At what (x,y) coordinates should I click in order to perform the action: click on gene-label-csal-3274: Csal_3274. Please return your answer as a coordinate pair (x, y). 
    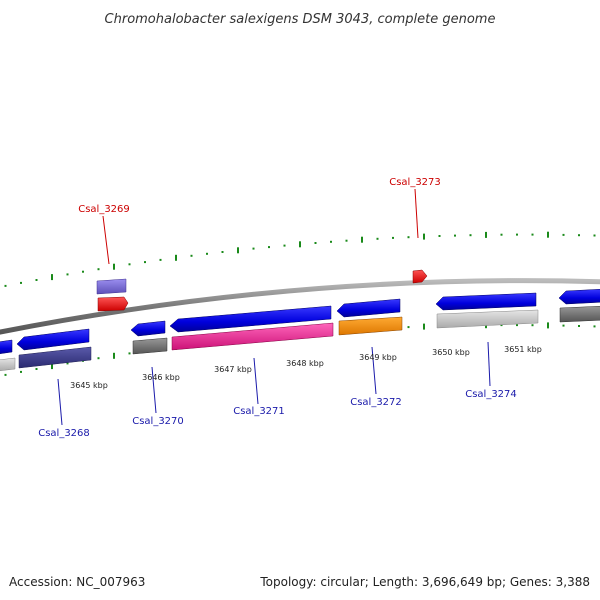
    Looking at the image, I should click on (491, 394).